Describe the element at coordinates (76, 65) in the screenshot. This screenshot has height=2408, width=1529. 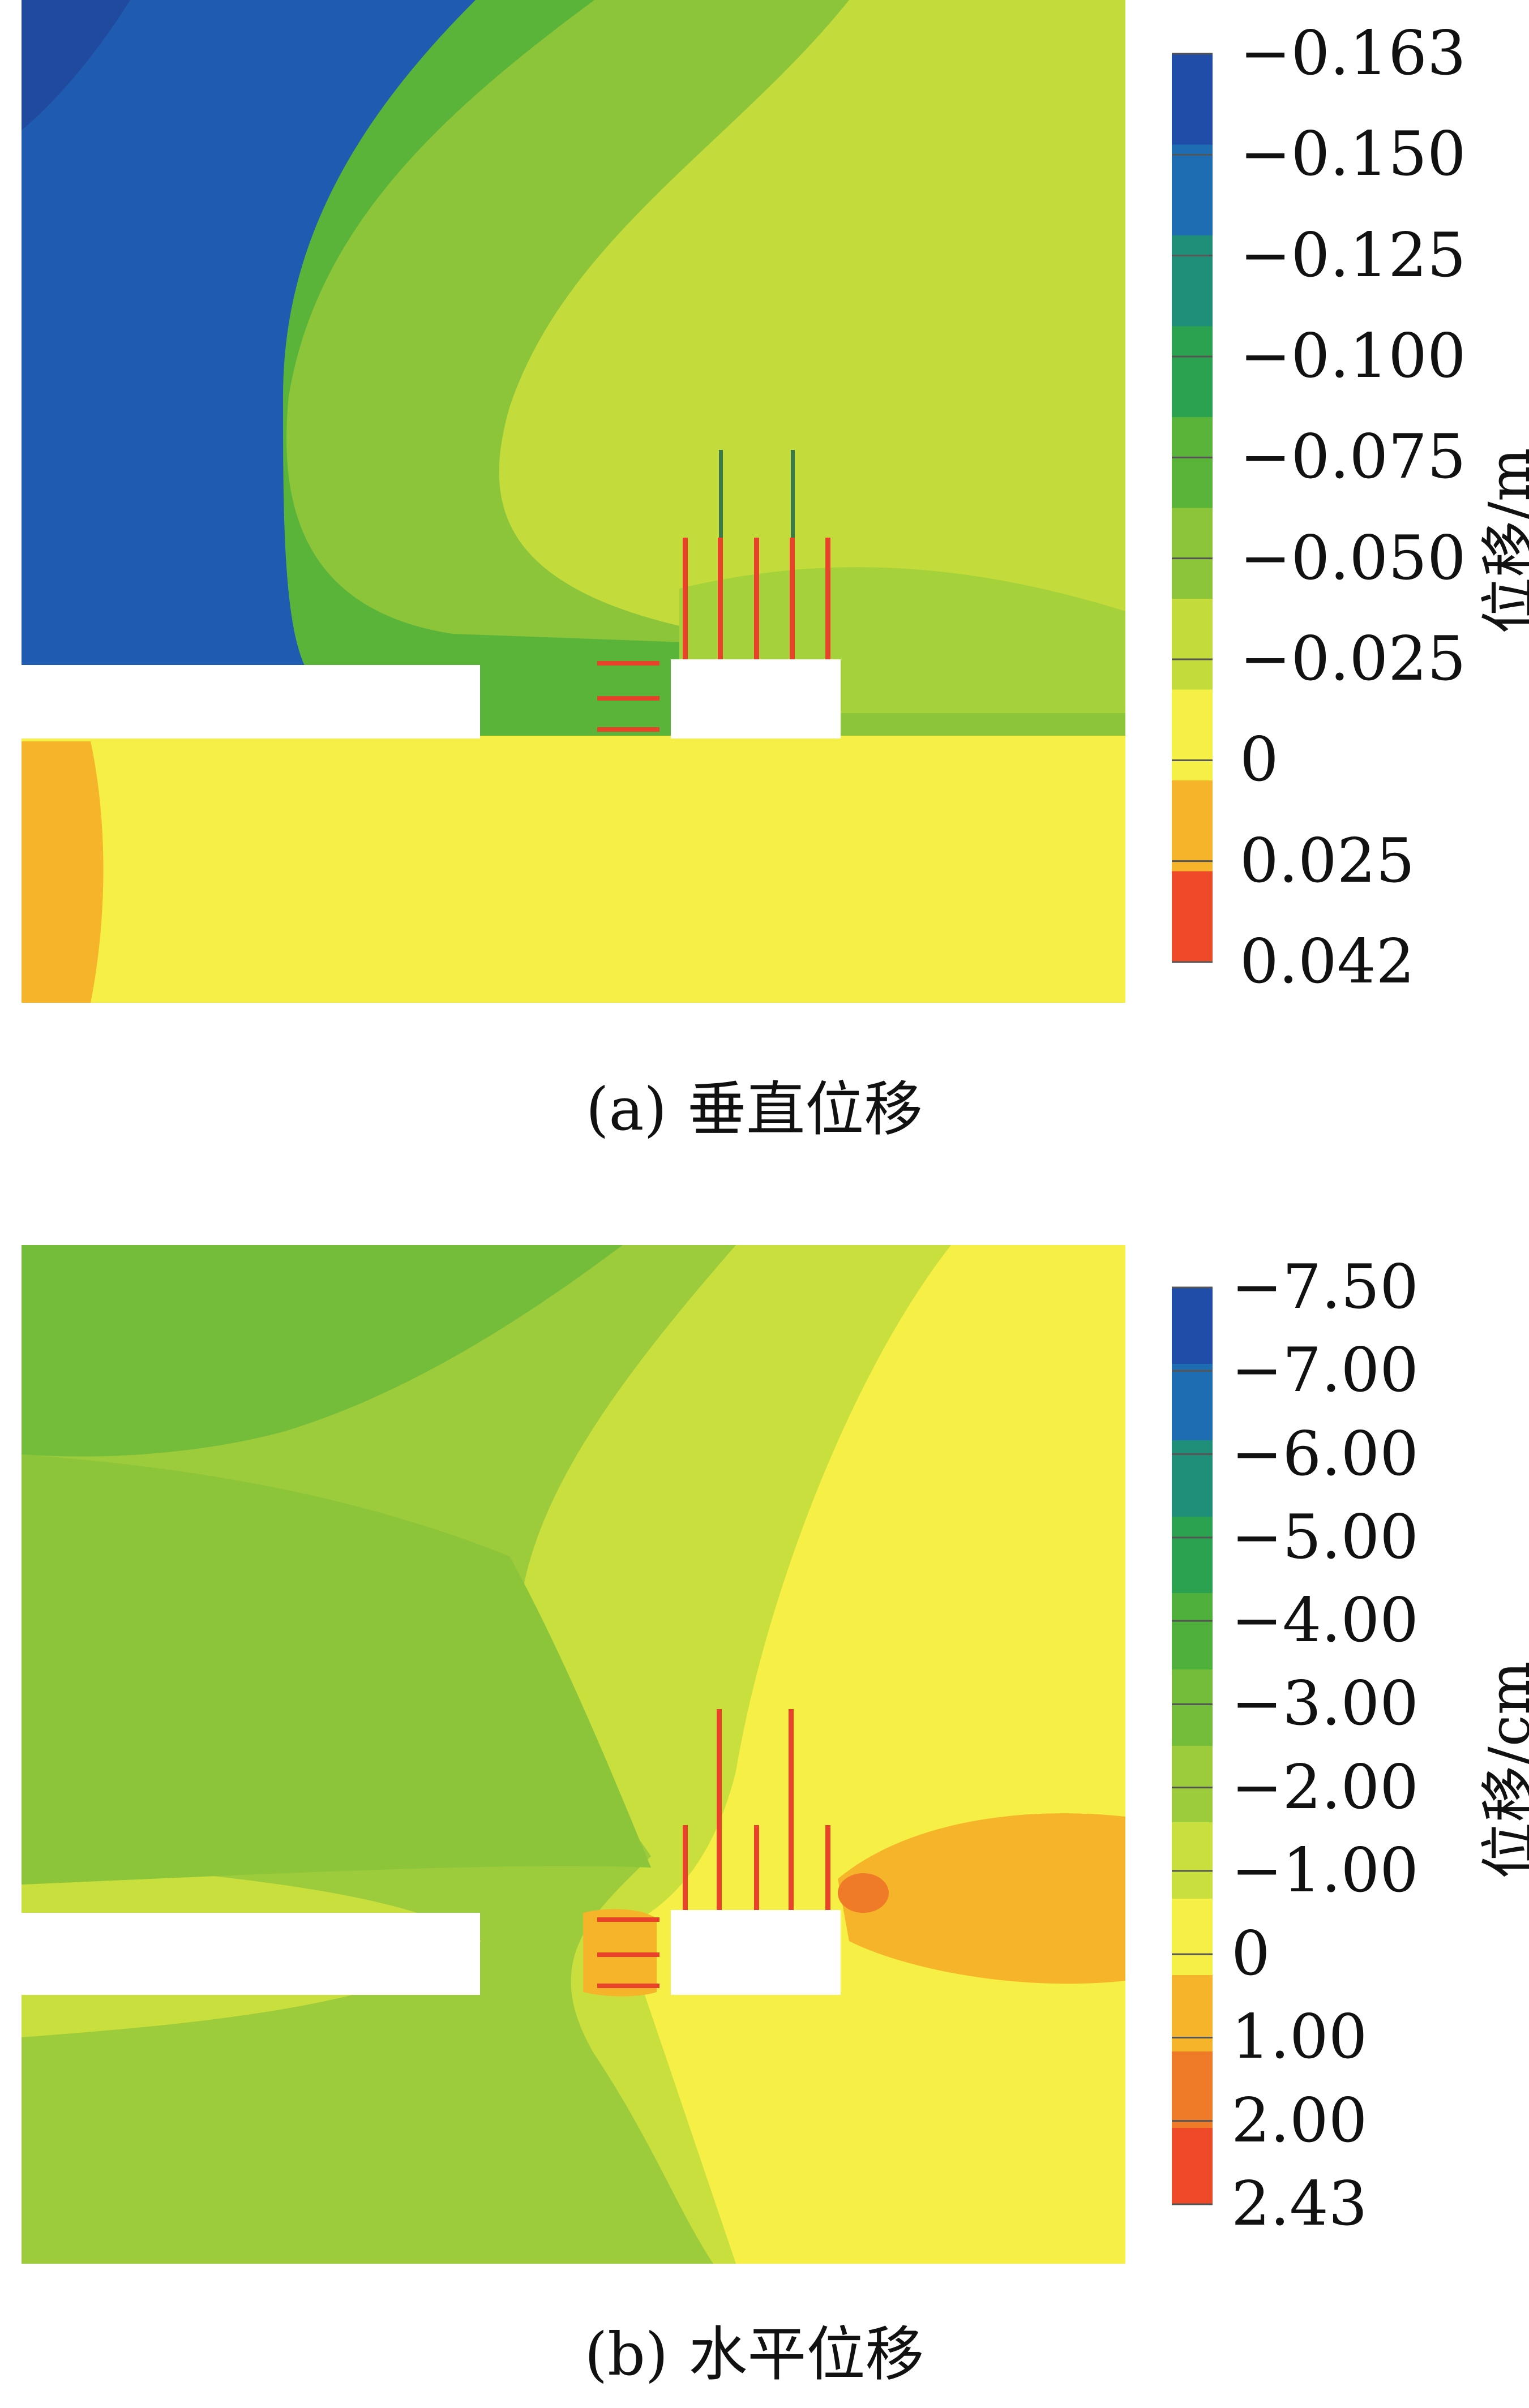
I see `zone-peak` at that location.